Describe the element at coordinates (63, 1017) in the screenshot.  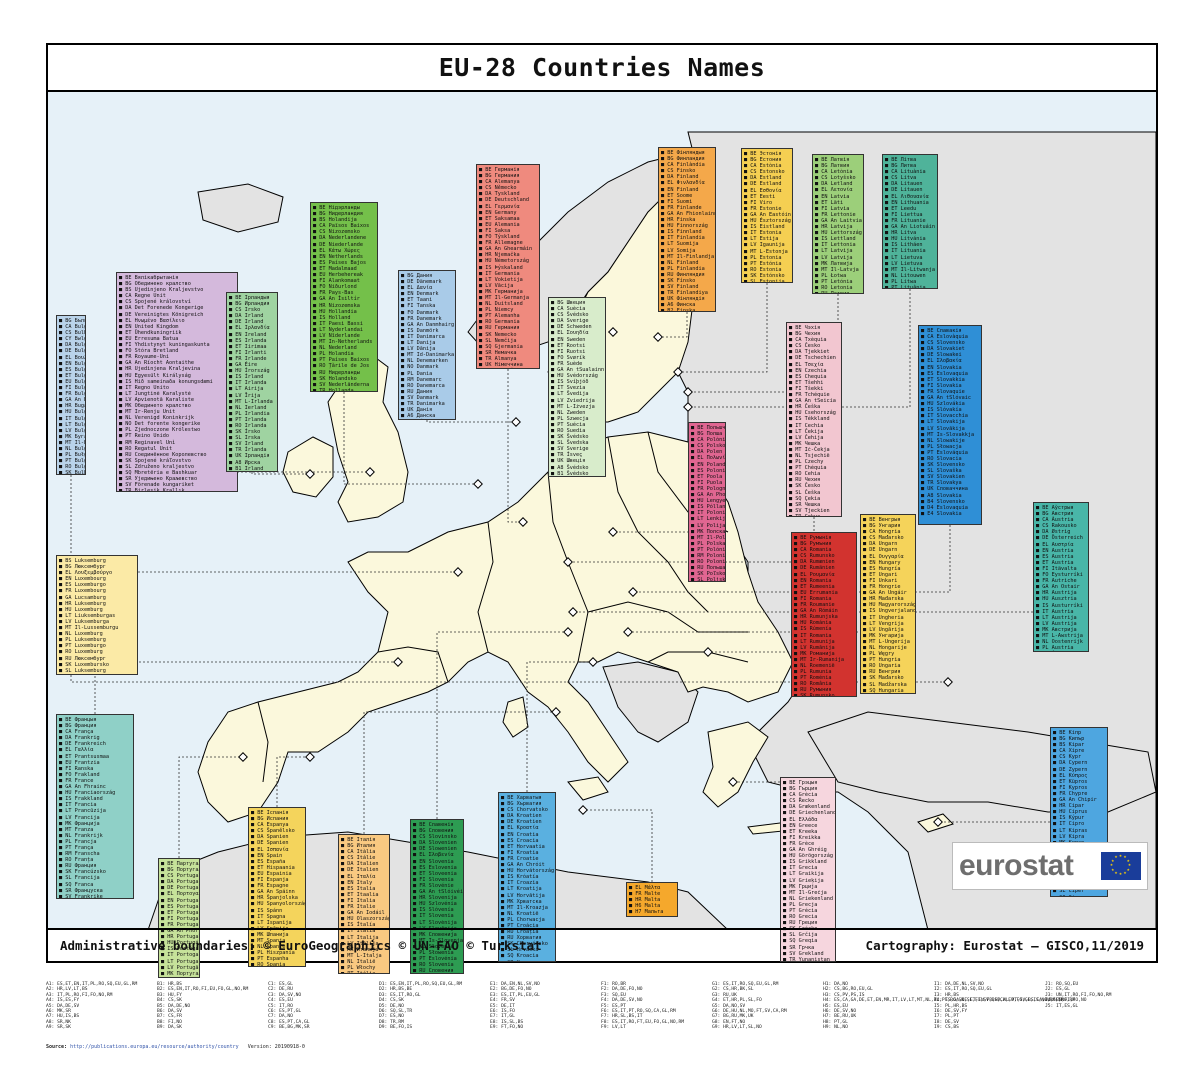
I see `code-row: A7: HU,IS,BS` at that location.